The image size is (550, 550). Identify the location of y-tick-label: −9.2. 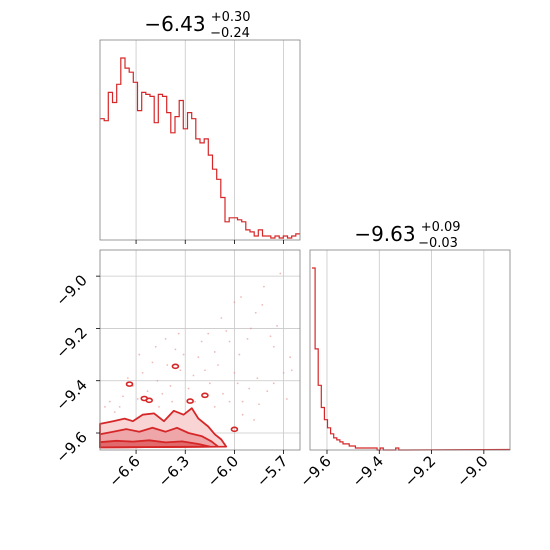
(71, 343).